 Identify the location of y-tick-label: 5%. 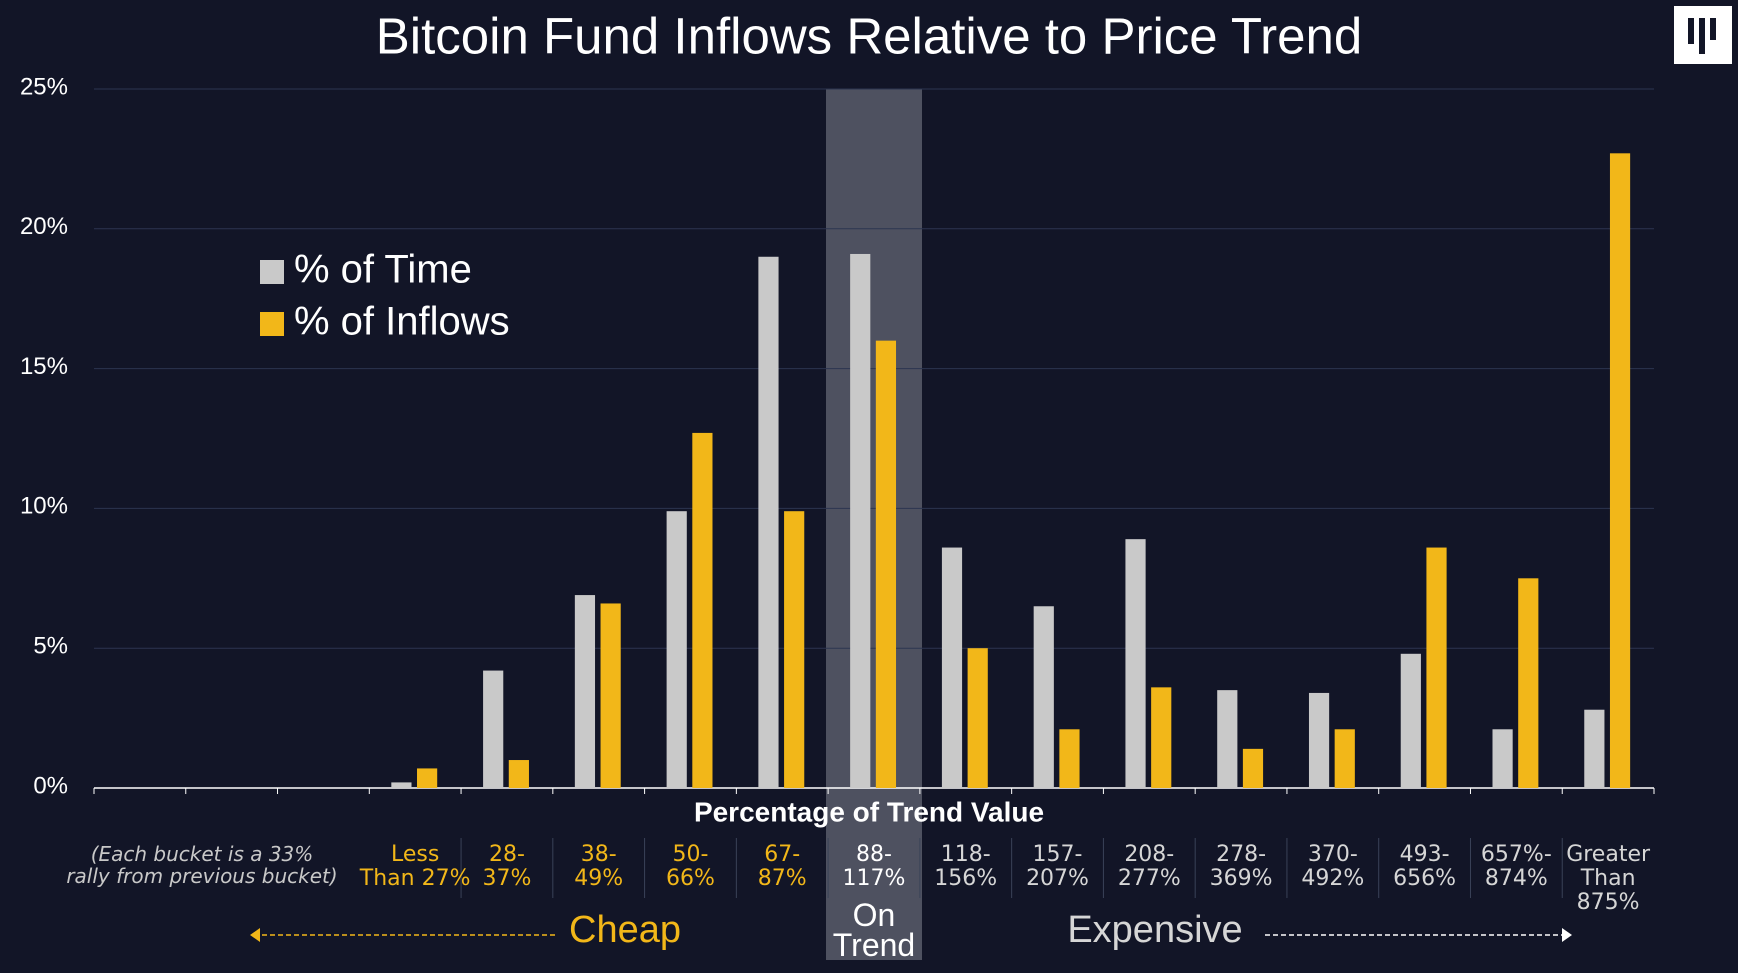
(50, 646).